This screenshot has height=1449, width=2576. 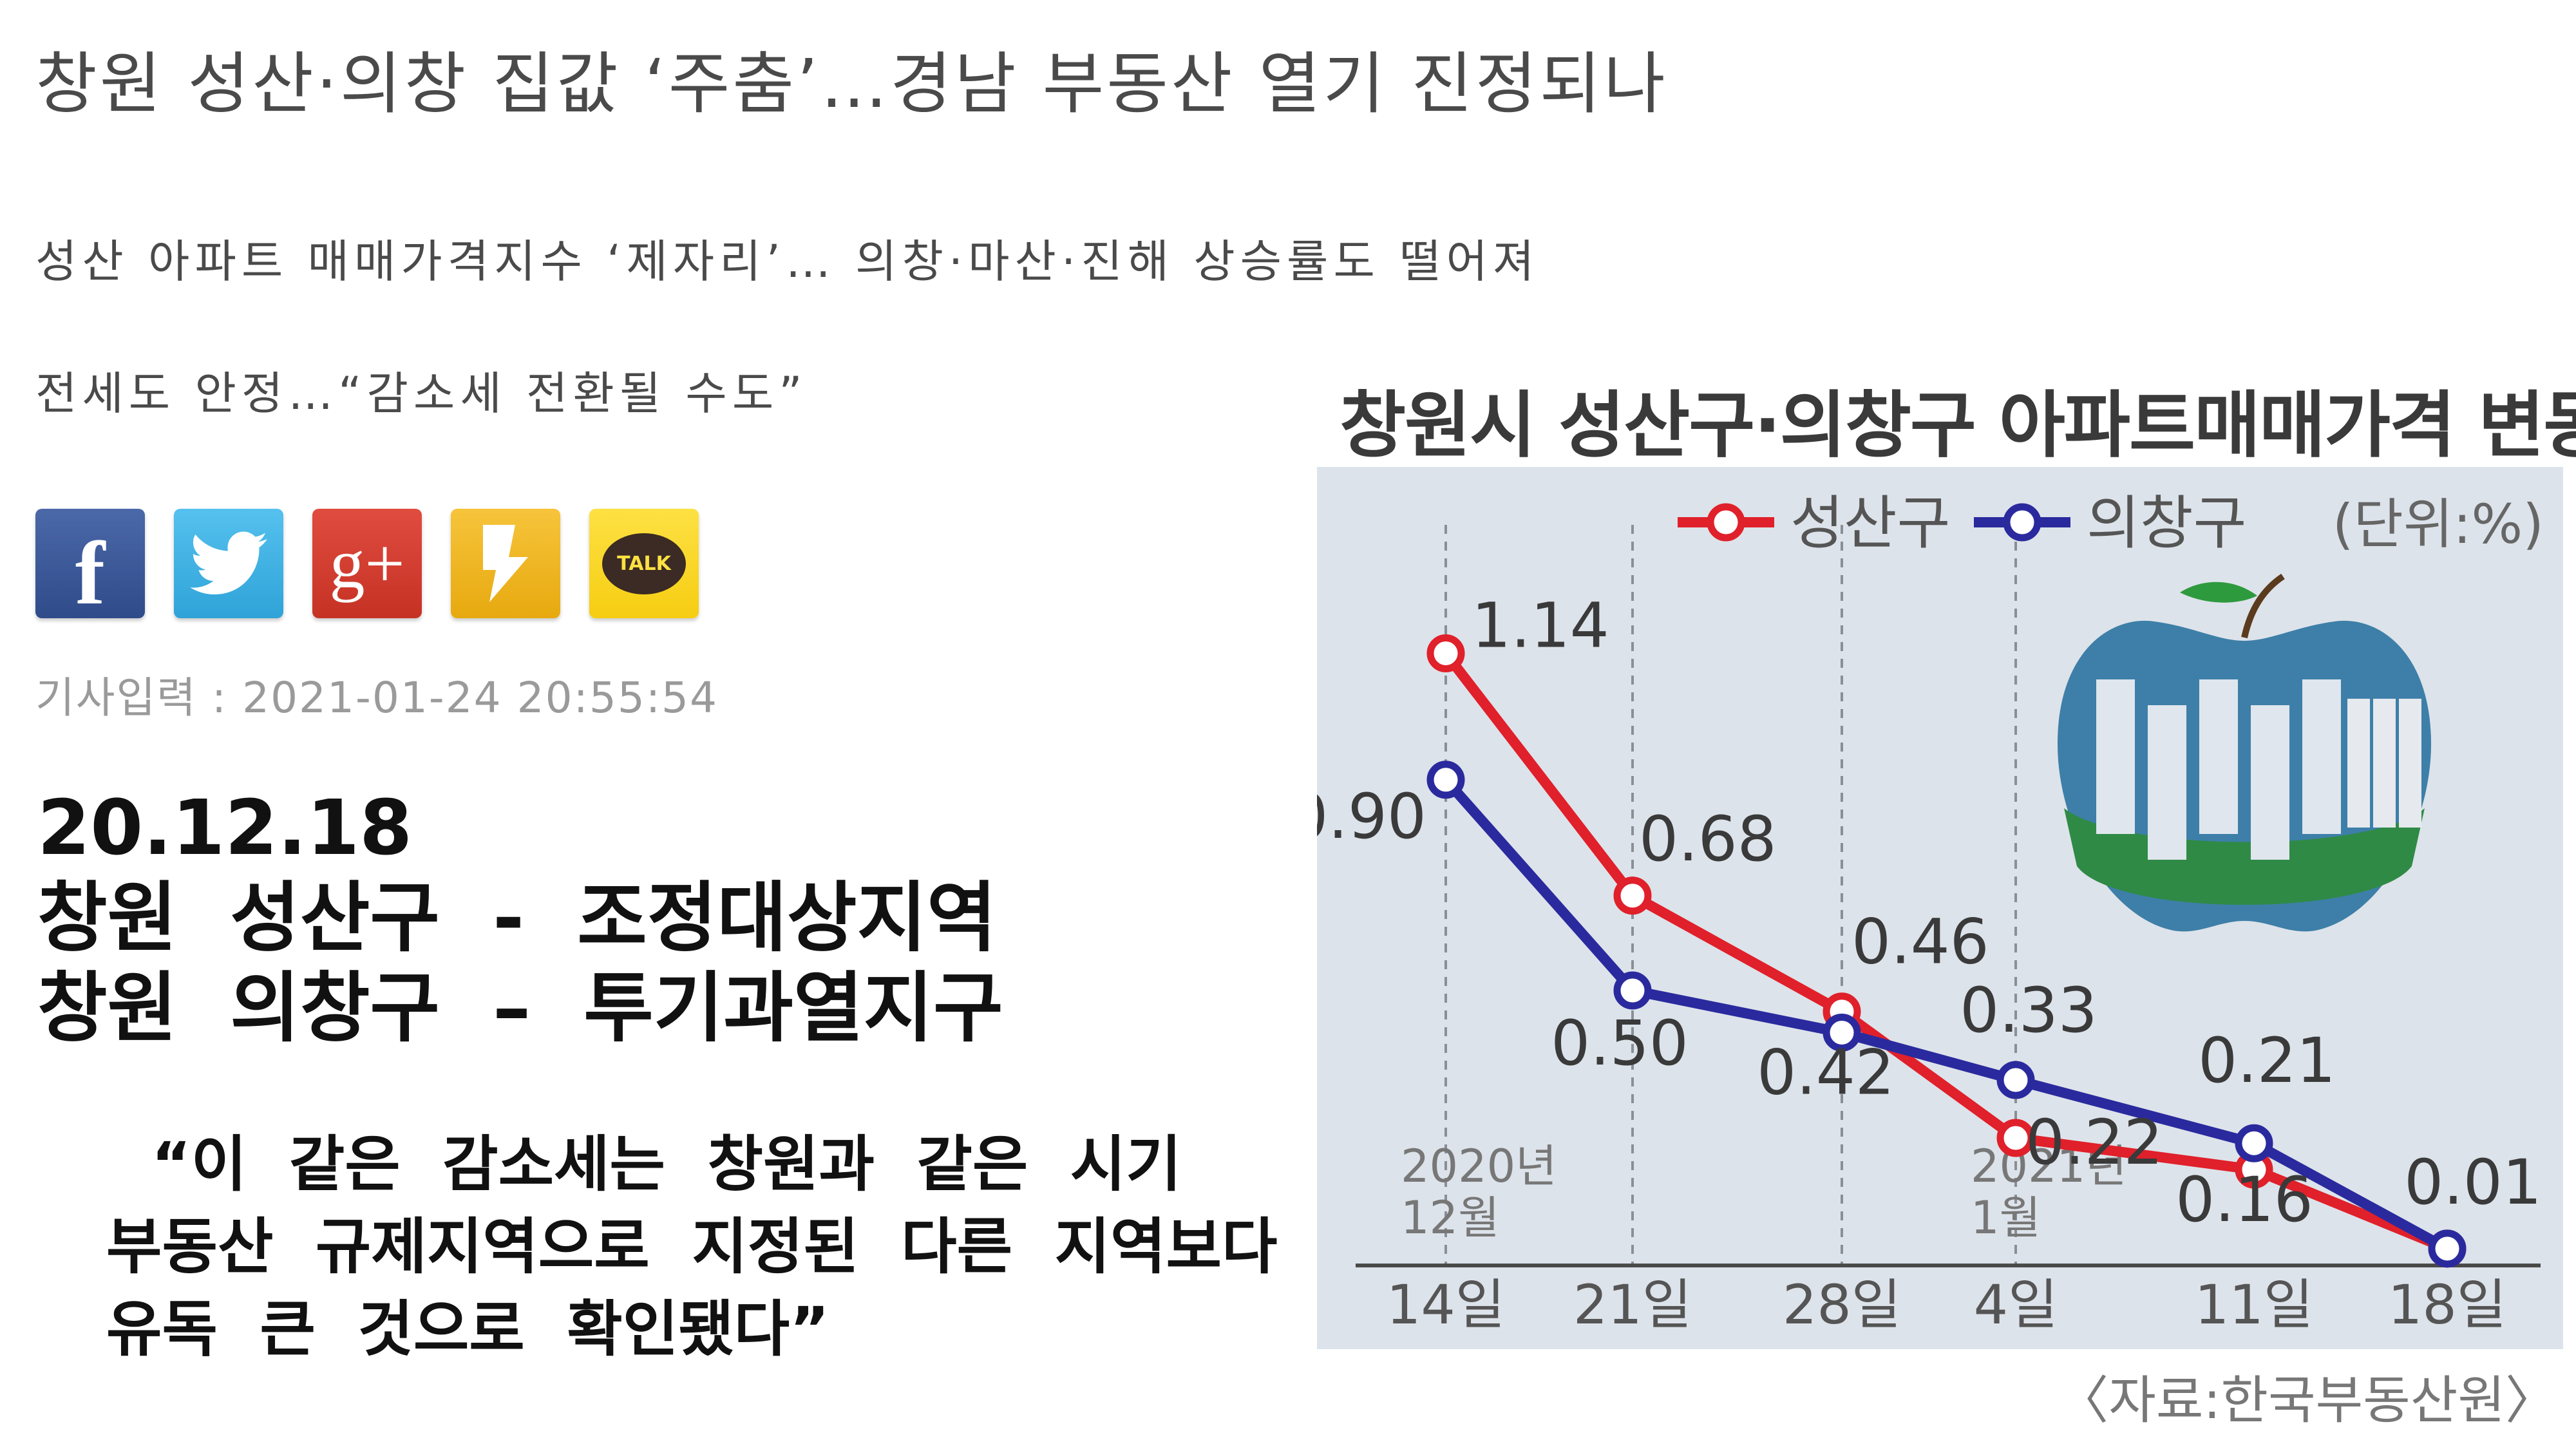 I want to click on month-label-month: 1월, so click(x=2006, y=1218).